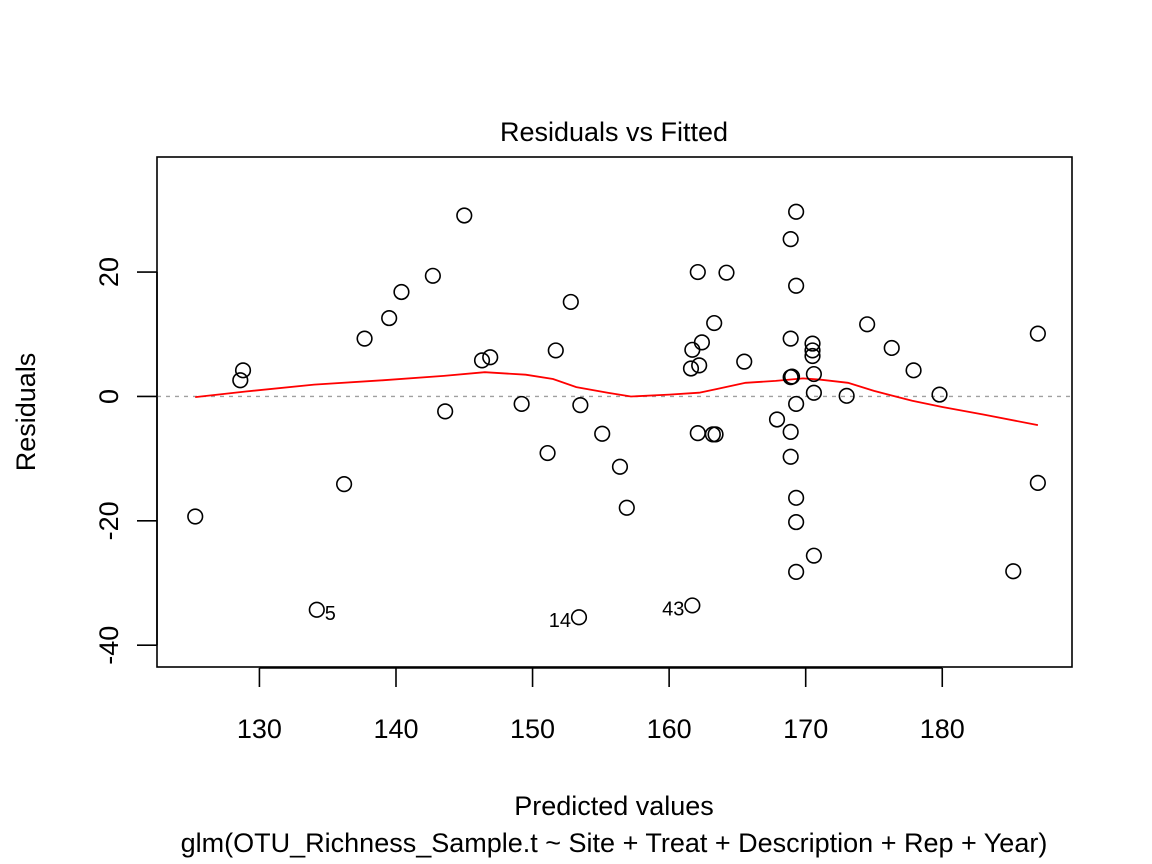 The image size is (1152, 864). What do you see at coordinates (614, 132) in the screenshot?
I see `chart-title: Residuals vs Fitted` at bounding box center [614, 132].